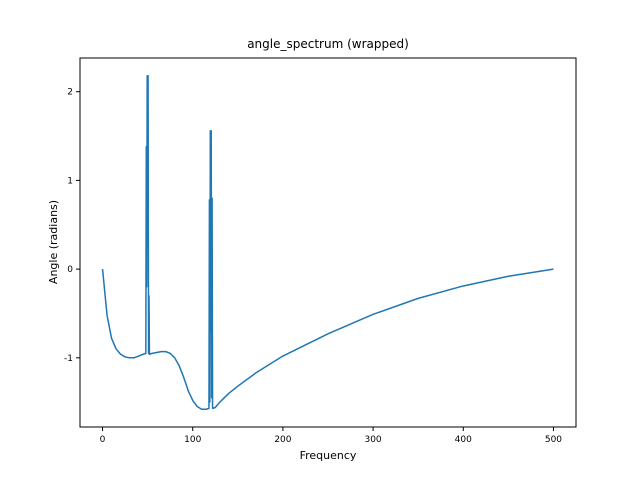  I want to click on x-tick-label: 300, so click(372, 440).